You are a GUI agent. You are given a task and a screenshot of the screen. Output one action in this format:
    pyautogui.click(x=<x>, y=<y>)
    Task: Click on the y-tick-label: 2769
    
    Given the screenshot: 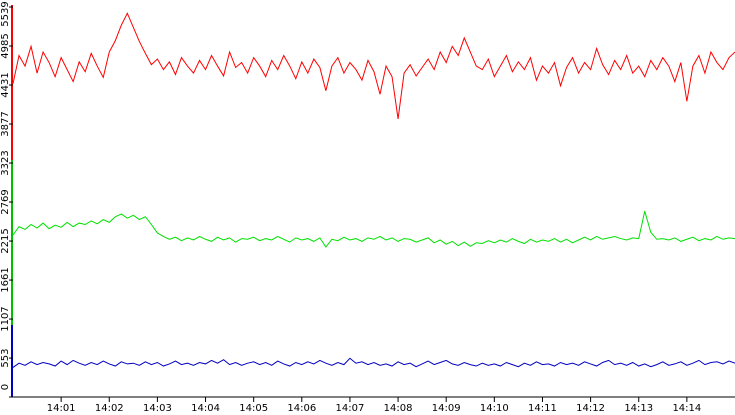 What is the action you would take?
    pyautogui.click(x=5, y=201)
    